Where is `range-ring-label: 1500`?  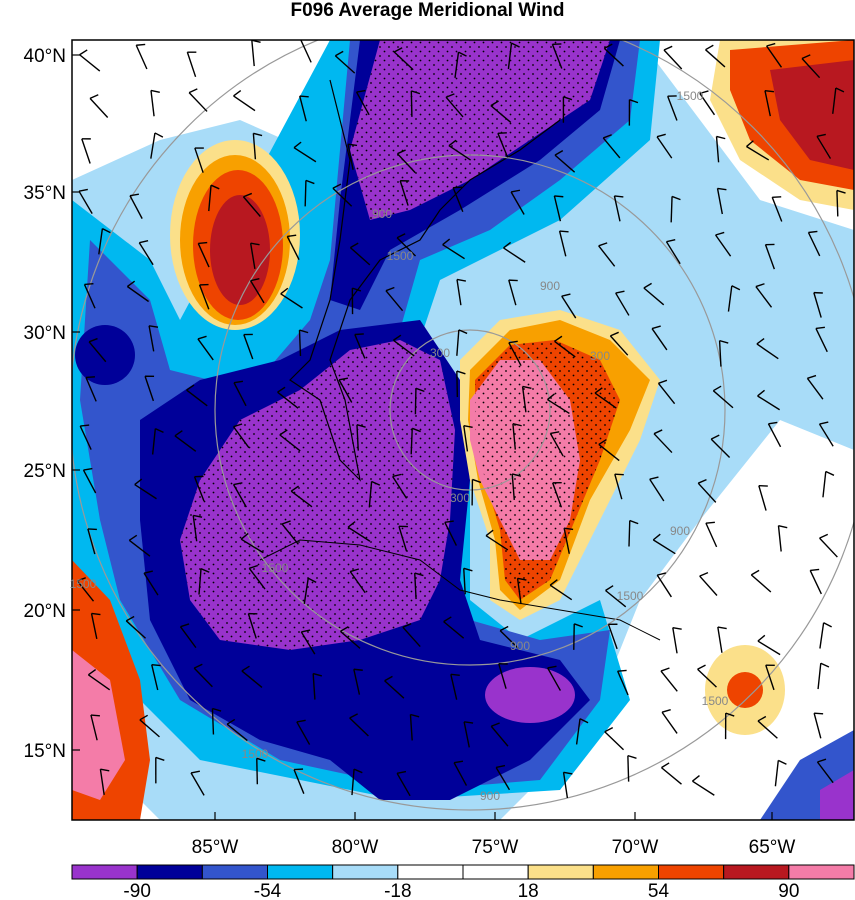 range-ring-label: 1500 is located at coordinates (690, 96).